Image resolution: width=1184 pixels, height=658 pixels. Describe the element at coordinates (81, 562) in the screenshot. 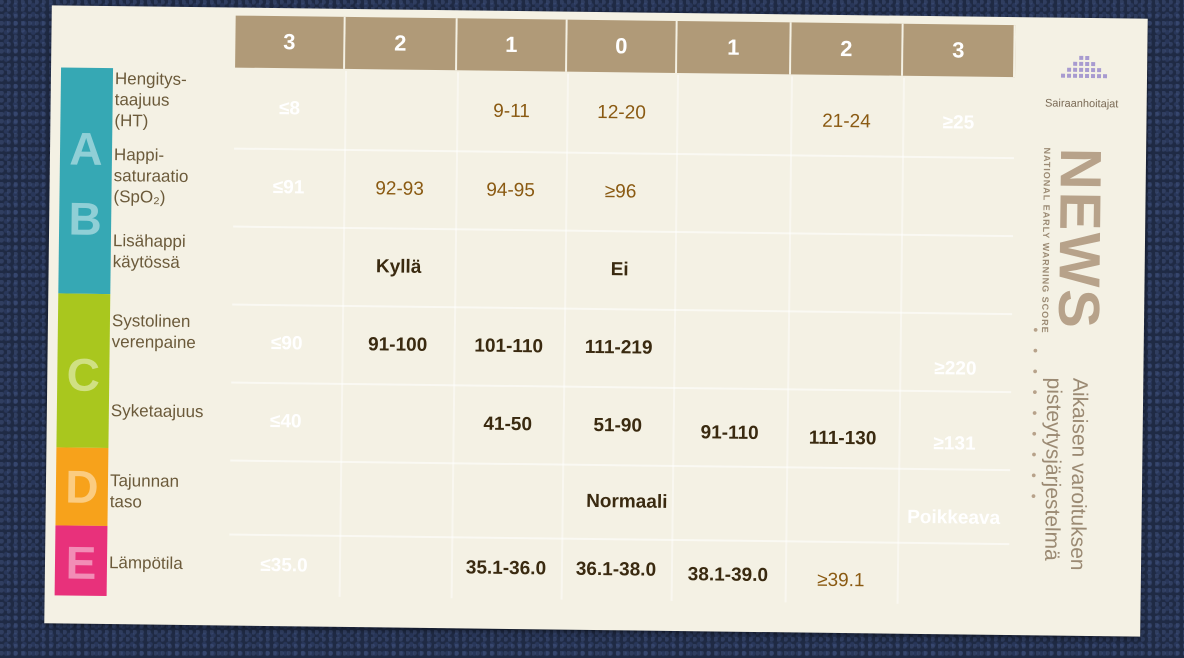

I see `group-letter-e: E` at that location.